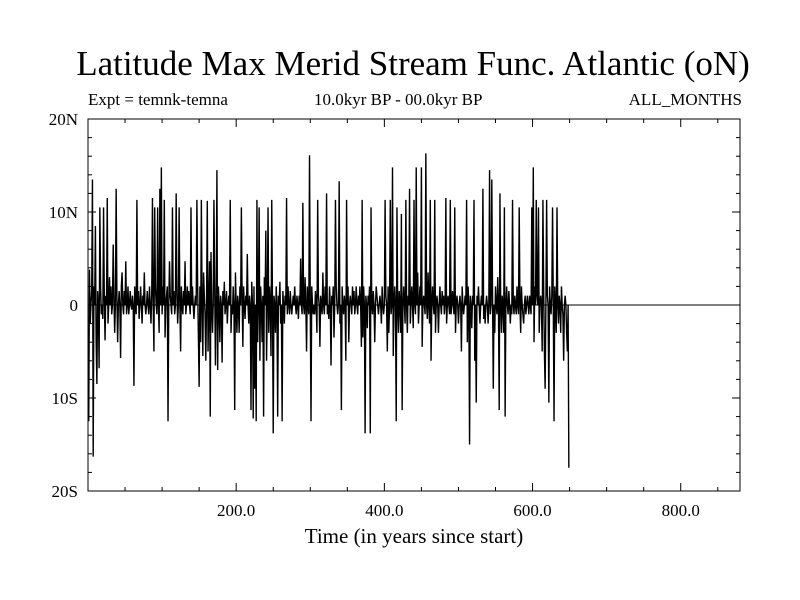 This screenshot has height=600, width=800. What do you see at coordinates (398, 99) in the screenshot?
I see `time-range-label: 10.0kyr BP - 00.0kyr BP` at bounding box center [398, 99].